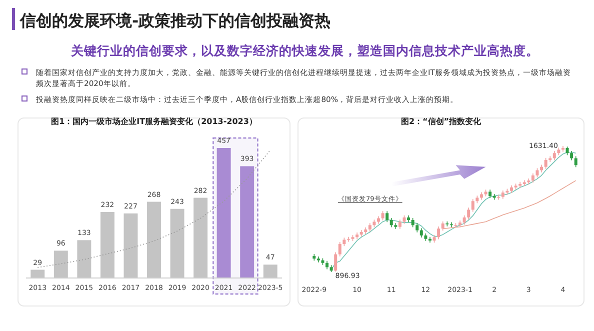 This screenshot has width=594, height=331. What do you see at coordinates (175, 20) in the screenshot?
I see `text: 信创的发展环境-政策推动下的信创投融资热` at bounding box center [175, 20].